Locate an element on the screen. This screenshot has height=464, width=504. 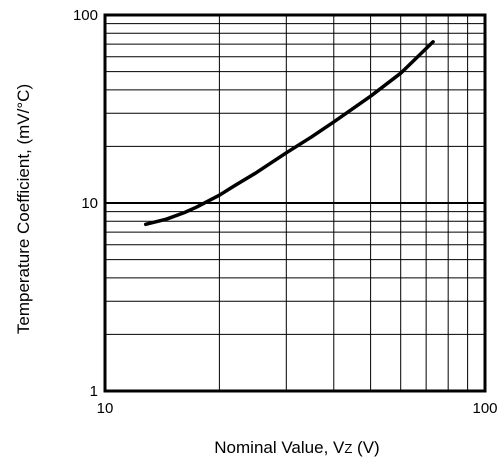
x-axis-label-subscript: Z is located at coordinates (348, 448).